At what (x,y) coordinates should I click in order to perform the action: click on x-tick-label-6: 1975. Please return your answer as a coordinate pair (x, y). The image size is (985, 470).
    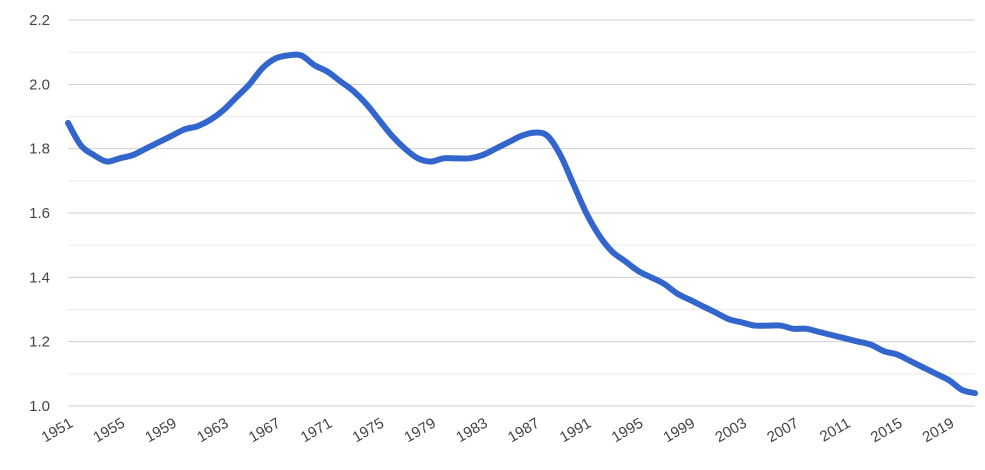
    Looking at the image, I should click on (368, 430).